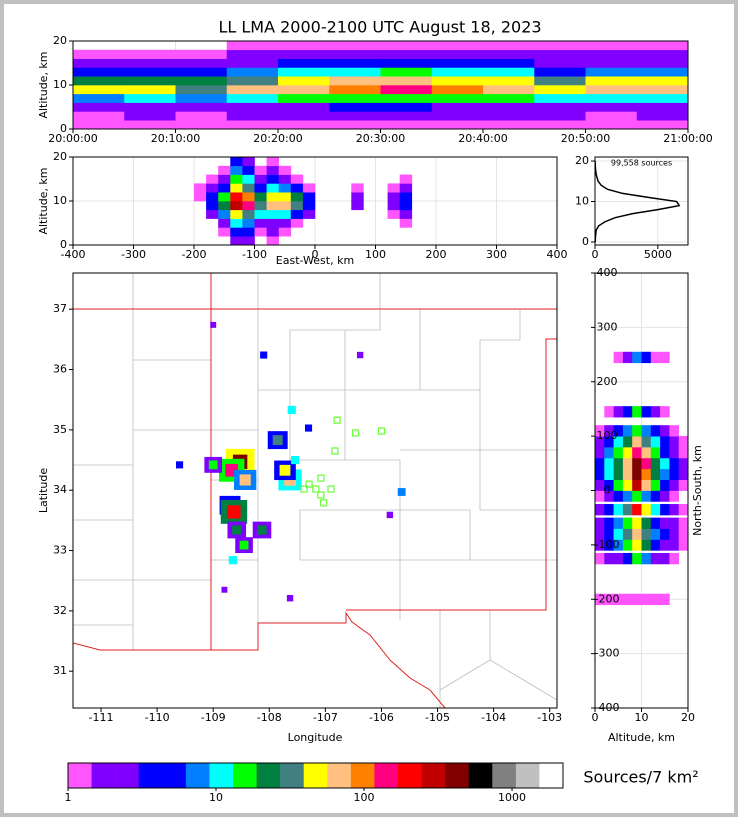 The width and height of the screenshot is (738, 817). Describe the element at coordinates (43, 84) in the screenshot. I see `y-axis-label: Altitude, km` at that location.